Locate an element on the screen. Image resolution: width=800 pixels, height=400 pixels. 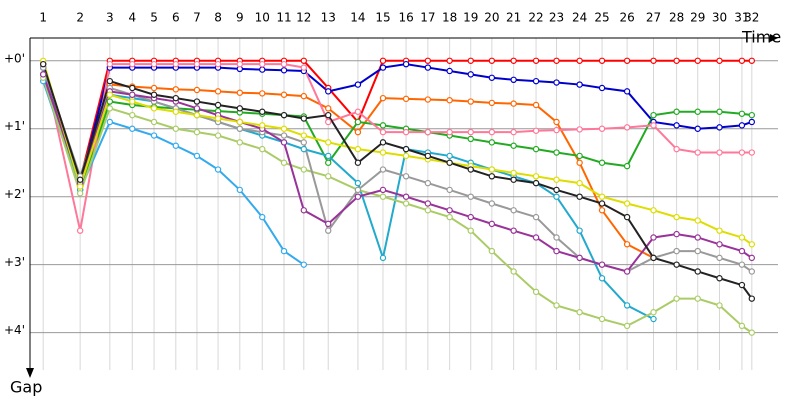
x-tick-label: 32 is located at coordinates (751, 18).